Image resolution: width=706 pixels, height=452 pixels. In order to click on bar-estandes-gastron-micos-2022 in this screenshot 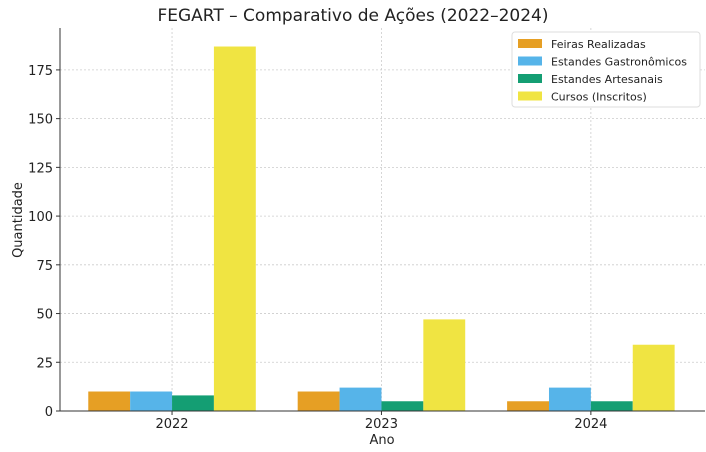, I will do `click(151, 401)`.